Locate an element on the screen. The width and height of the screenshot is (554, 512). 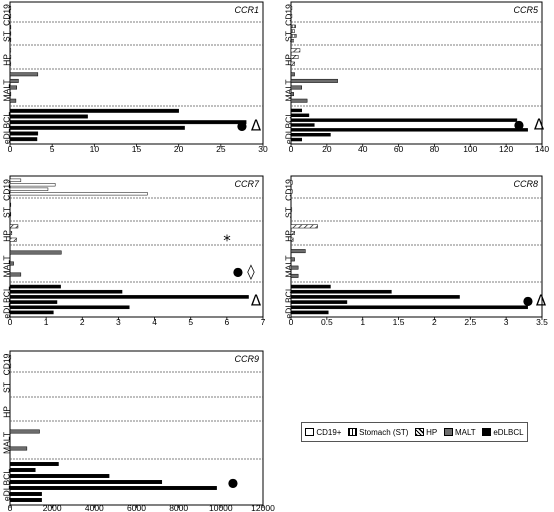
chart-title: CCR9 is located at coordinates (246, 359).